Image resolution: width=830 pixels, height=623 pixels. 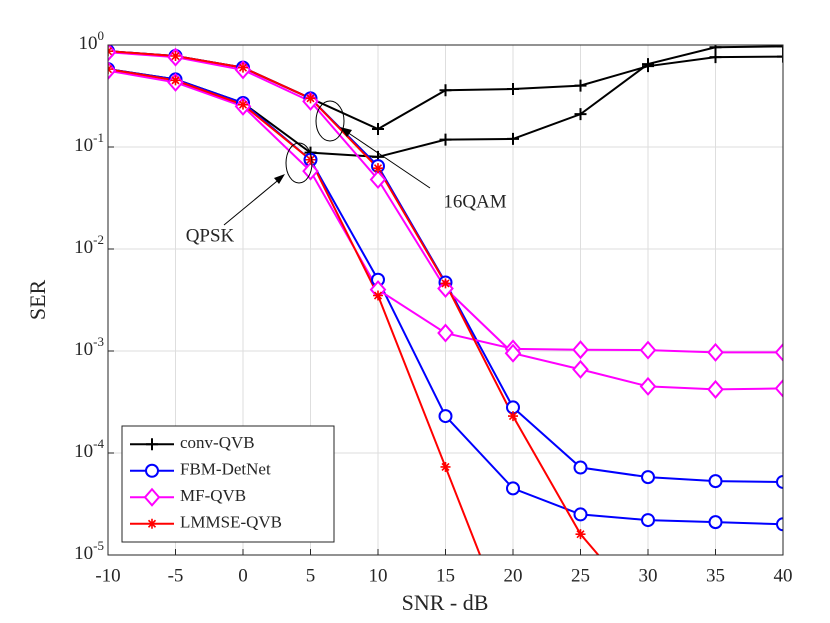 What do you see at coordinates (231, 522) in the screenshot?
I see `legend-label: LMMSE-QVB` at bounding box center [231, 522].